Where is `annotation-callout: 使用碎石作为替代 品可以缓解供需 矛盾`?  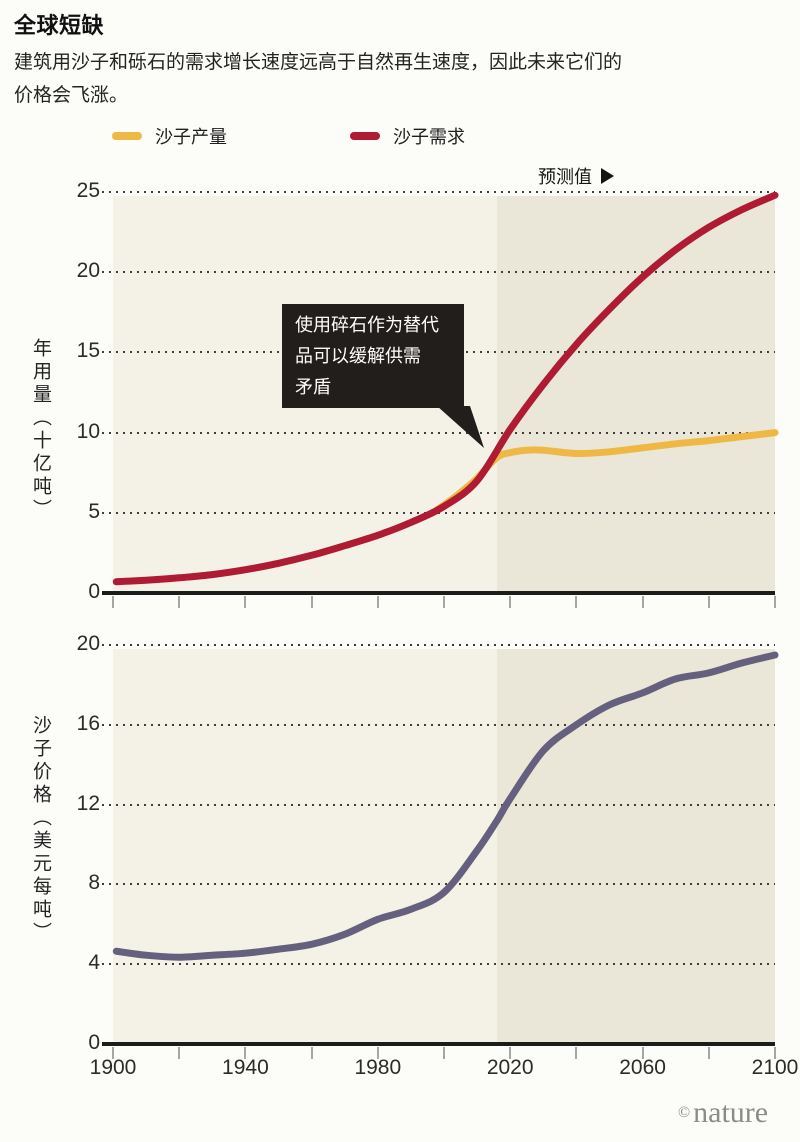 annotation-callout: 使用碎石作为替代 品可以缓解供需 矛盾 is located at coordinates (373, 356).